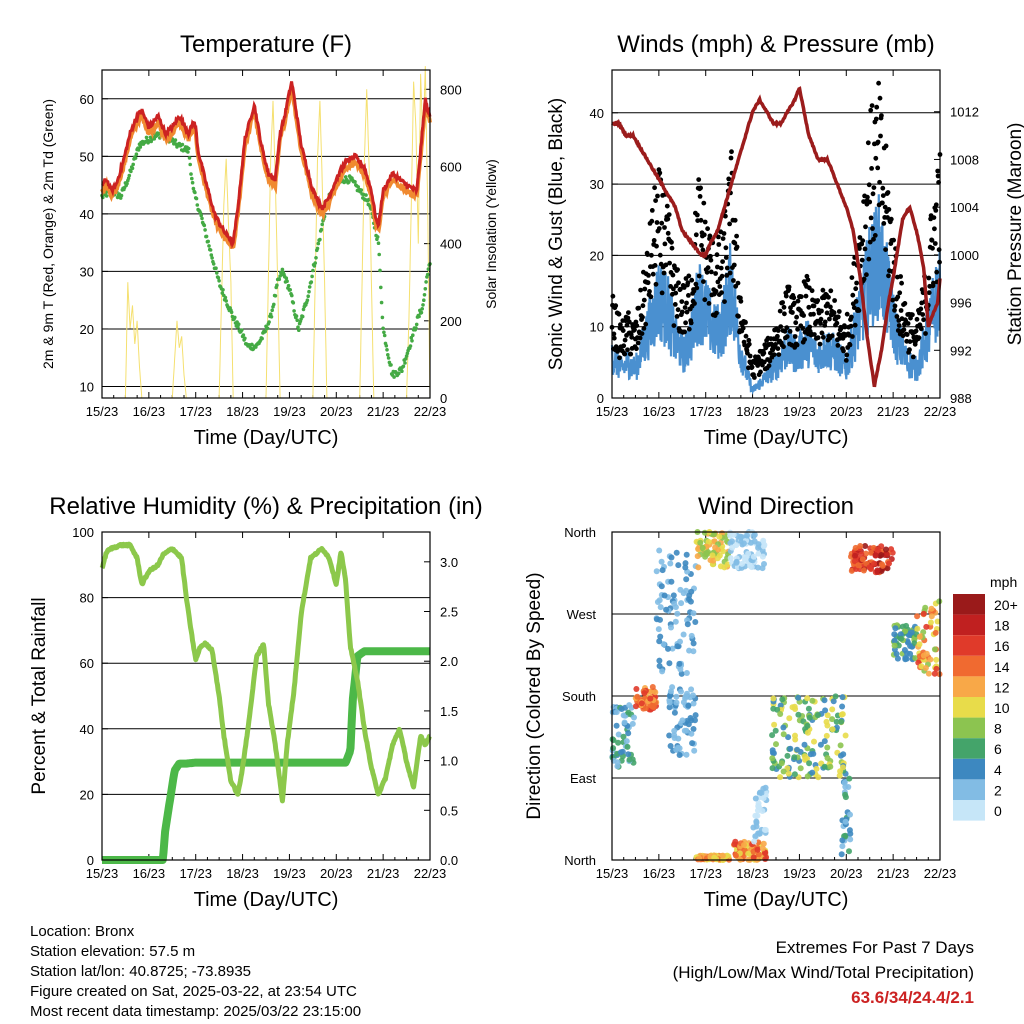 The height and width of the screenshot is (1024, 1024). What do you see at coordinates (961, 303) in the screenshot?
I see `y-right-tick-label: 996` at bounding box center [961, 303].